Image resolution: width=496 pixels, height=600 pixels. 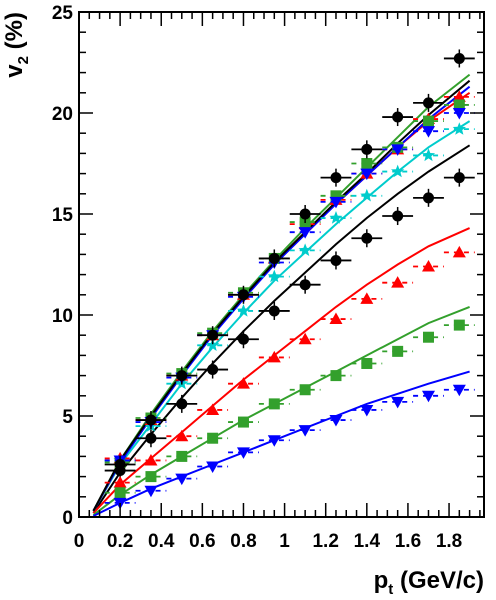 I want to click on x-tick-label: 0.8, so click(x=243, y=541).